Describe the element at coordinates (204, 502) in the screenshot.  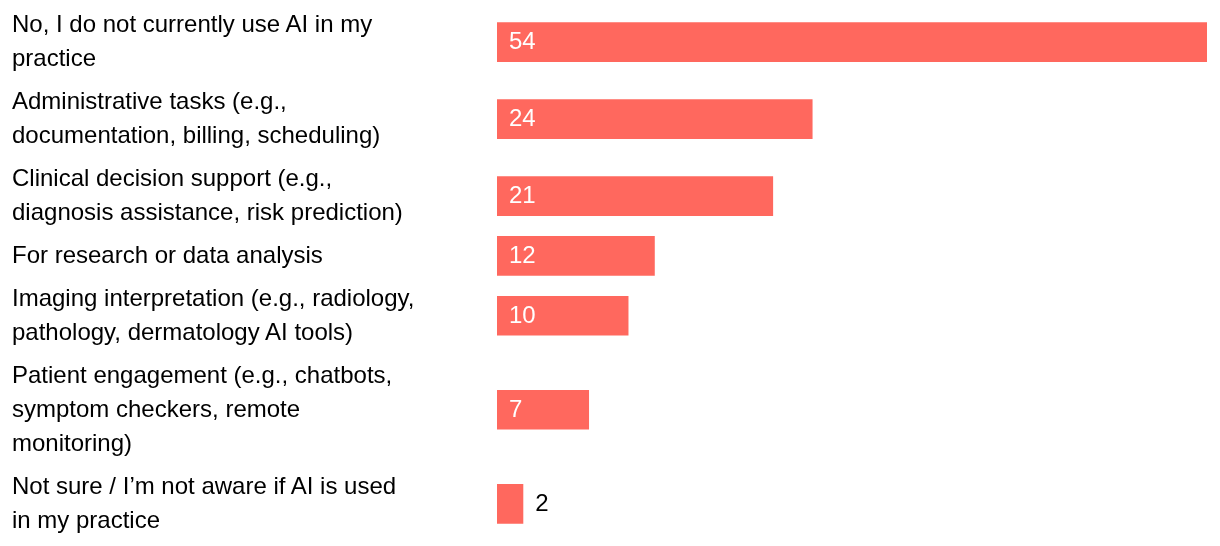
I see `y-tick-label: Not sure / I’m not aware if AI is used in my practice` at that location.